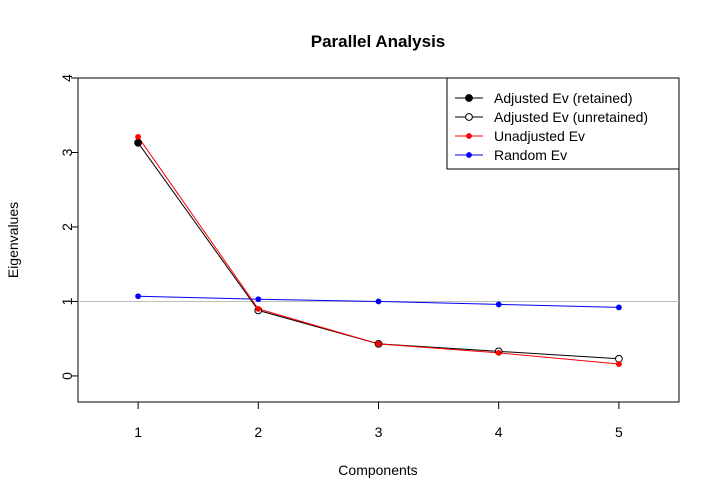 The height and width of the screenshot is (500, 719). Describe the element at coordinates (67, 301) in the screenshot. I see `y-tick-label: 1` at that location.